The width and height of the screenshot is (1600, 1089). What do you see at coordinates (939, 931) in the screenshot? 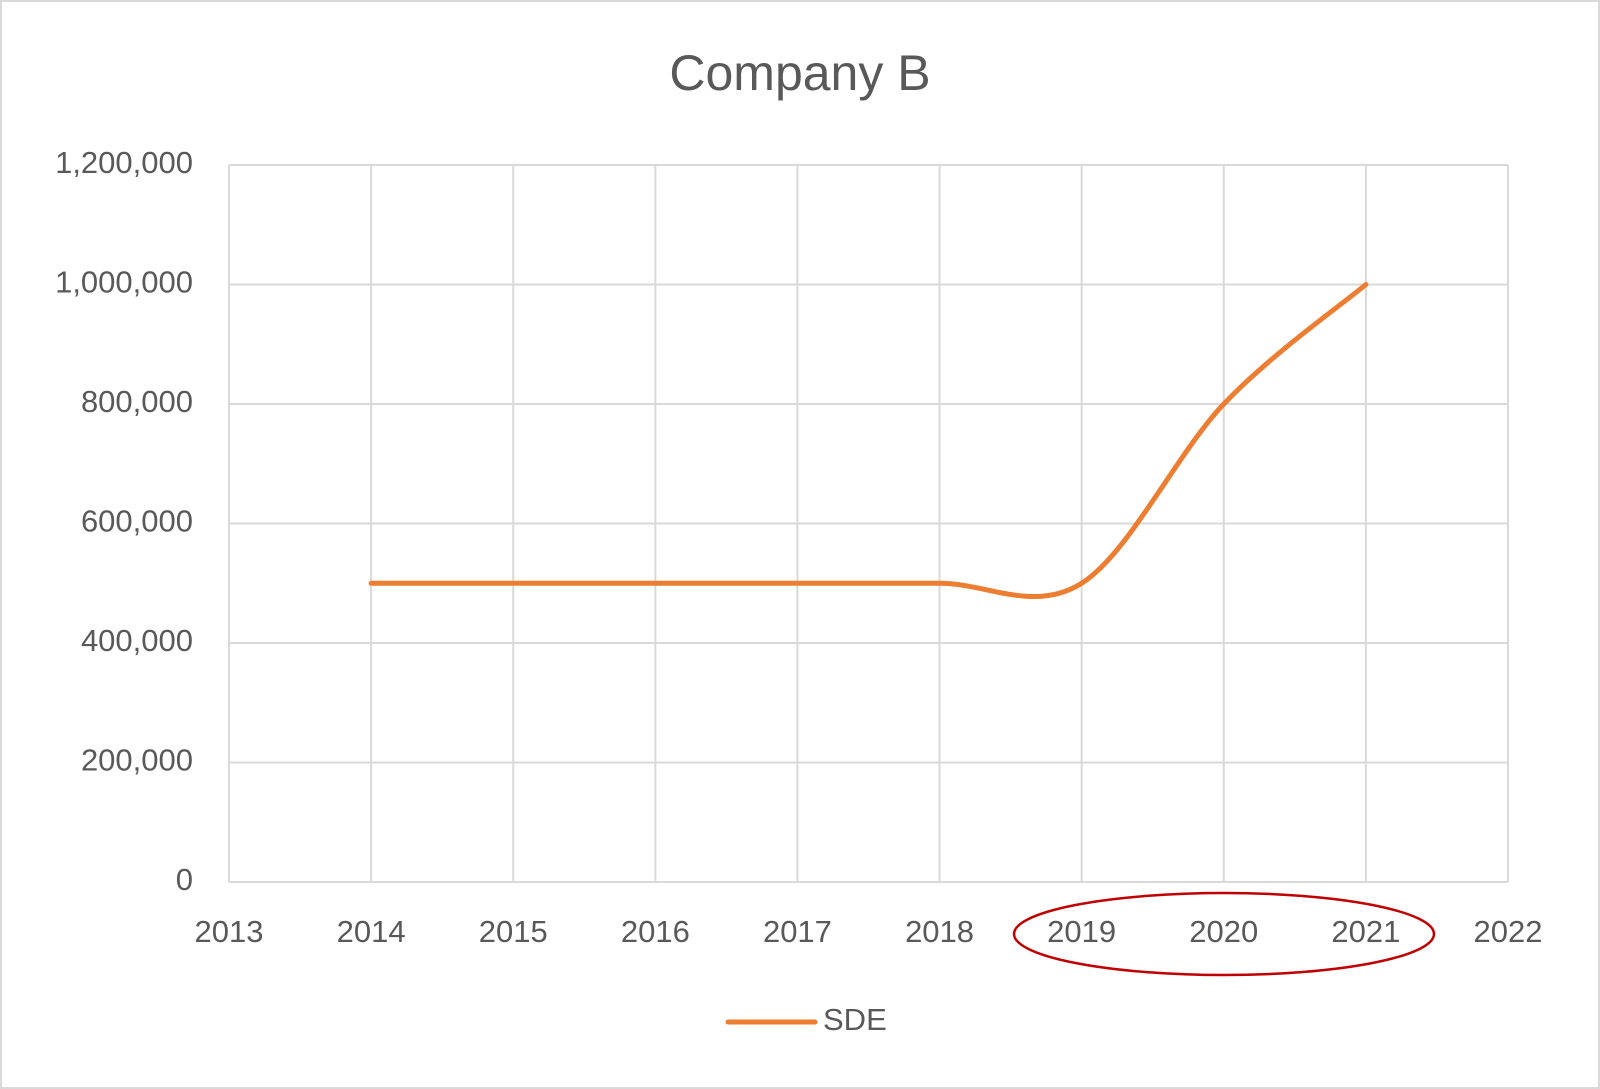
I see `x-tick-label: 2018` at bounding box center [939, 931].